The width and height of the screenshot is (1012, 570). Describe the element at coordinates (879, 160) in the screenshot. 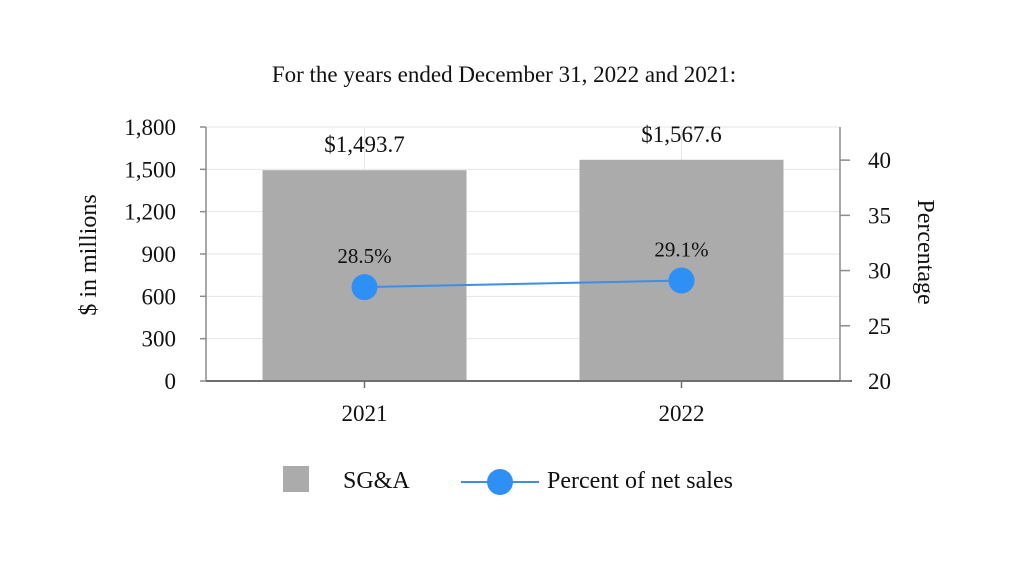

I see `y-right-tick-label: 40` at that location.